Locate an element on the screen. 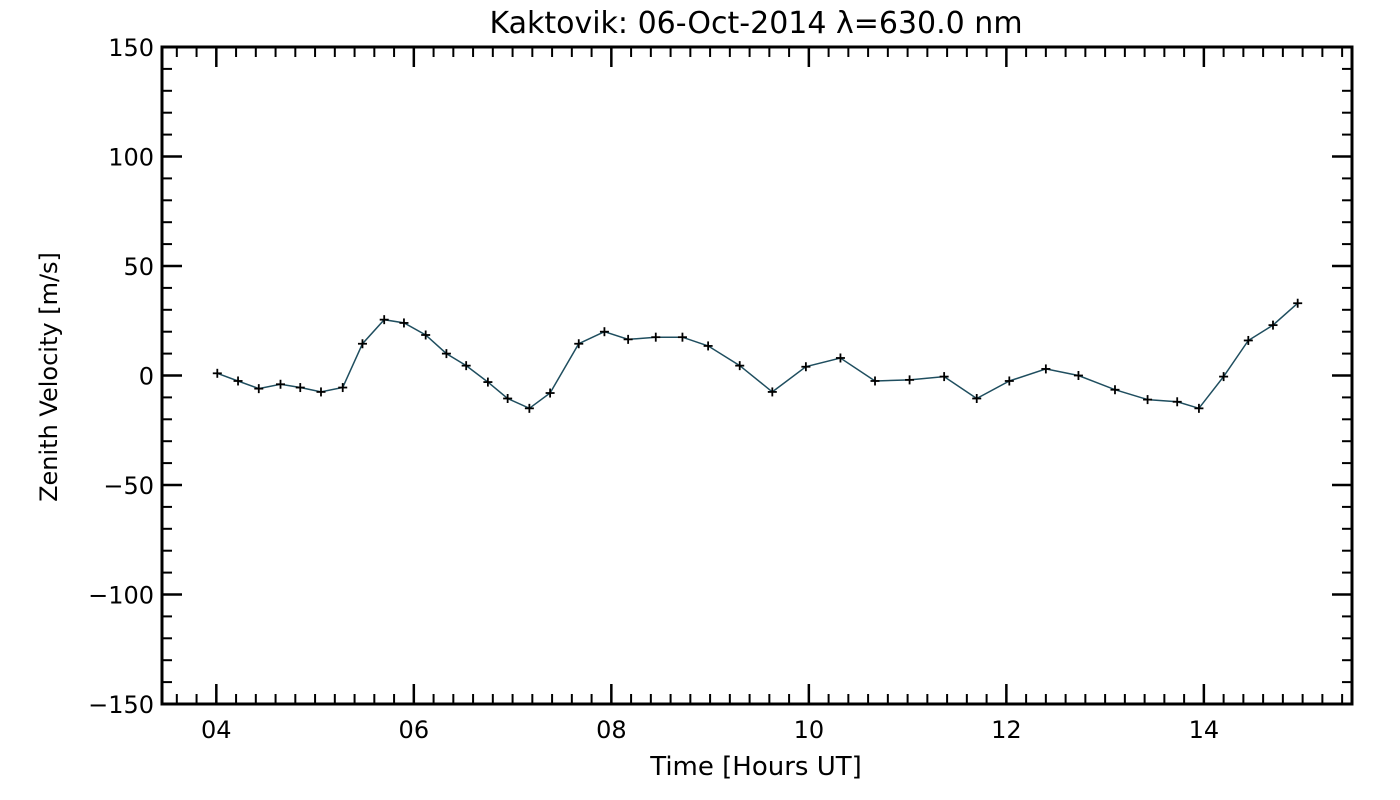  series-layer is located at coordinates (757, 355).